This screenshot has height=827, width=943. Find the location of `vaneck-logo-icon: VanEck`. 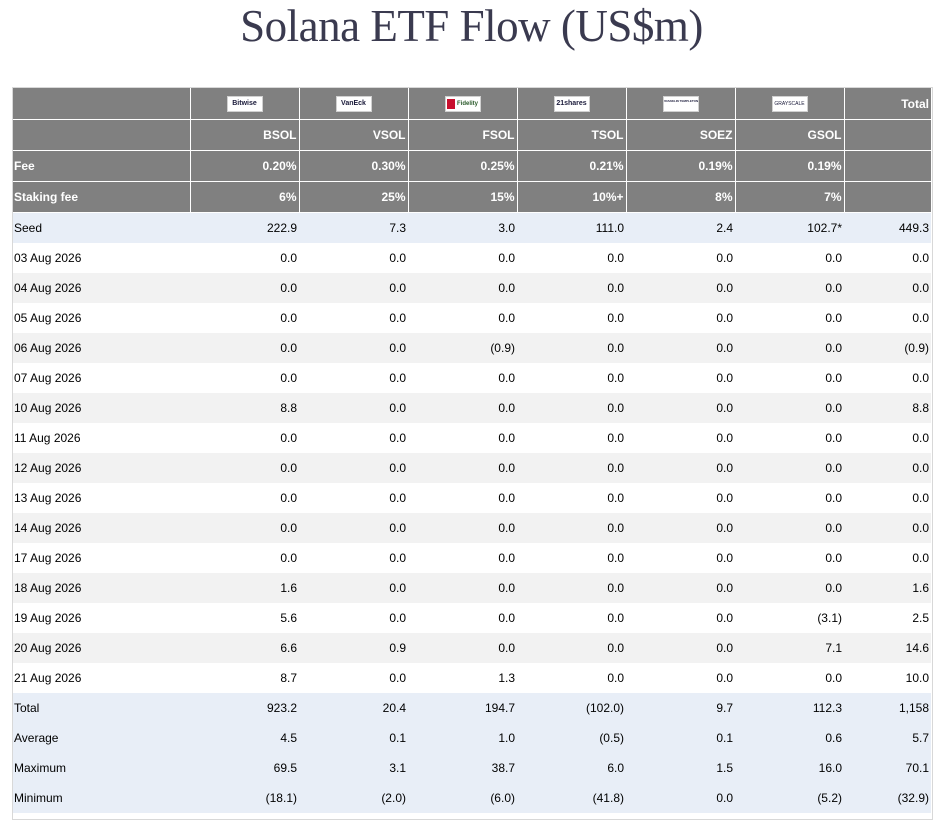

vaneck-logo-icon: VanEck is located at coordinates (353, 103).